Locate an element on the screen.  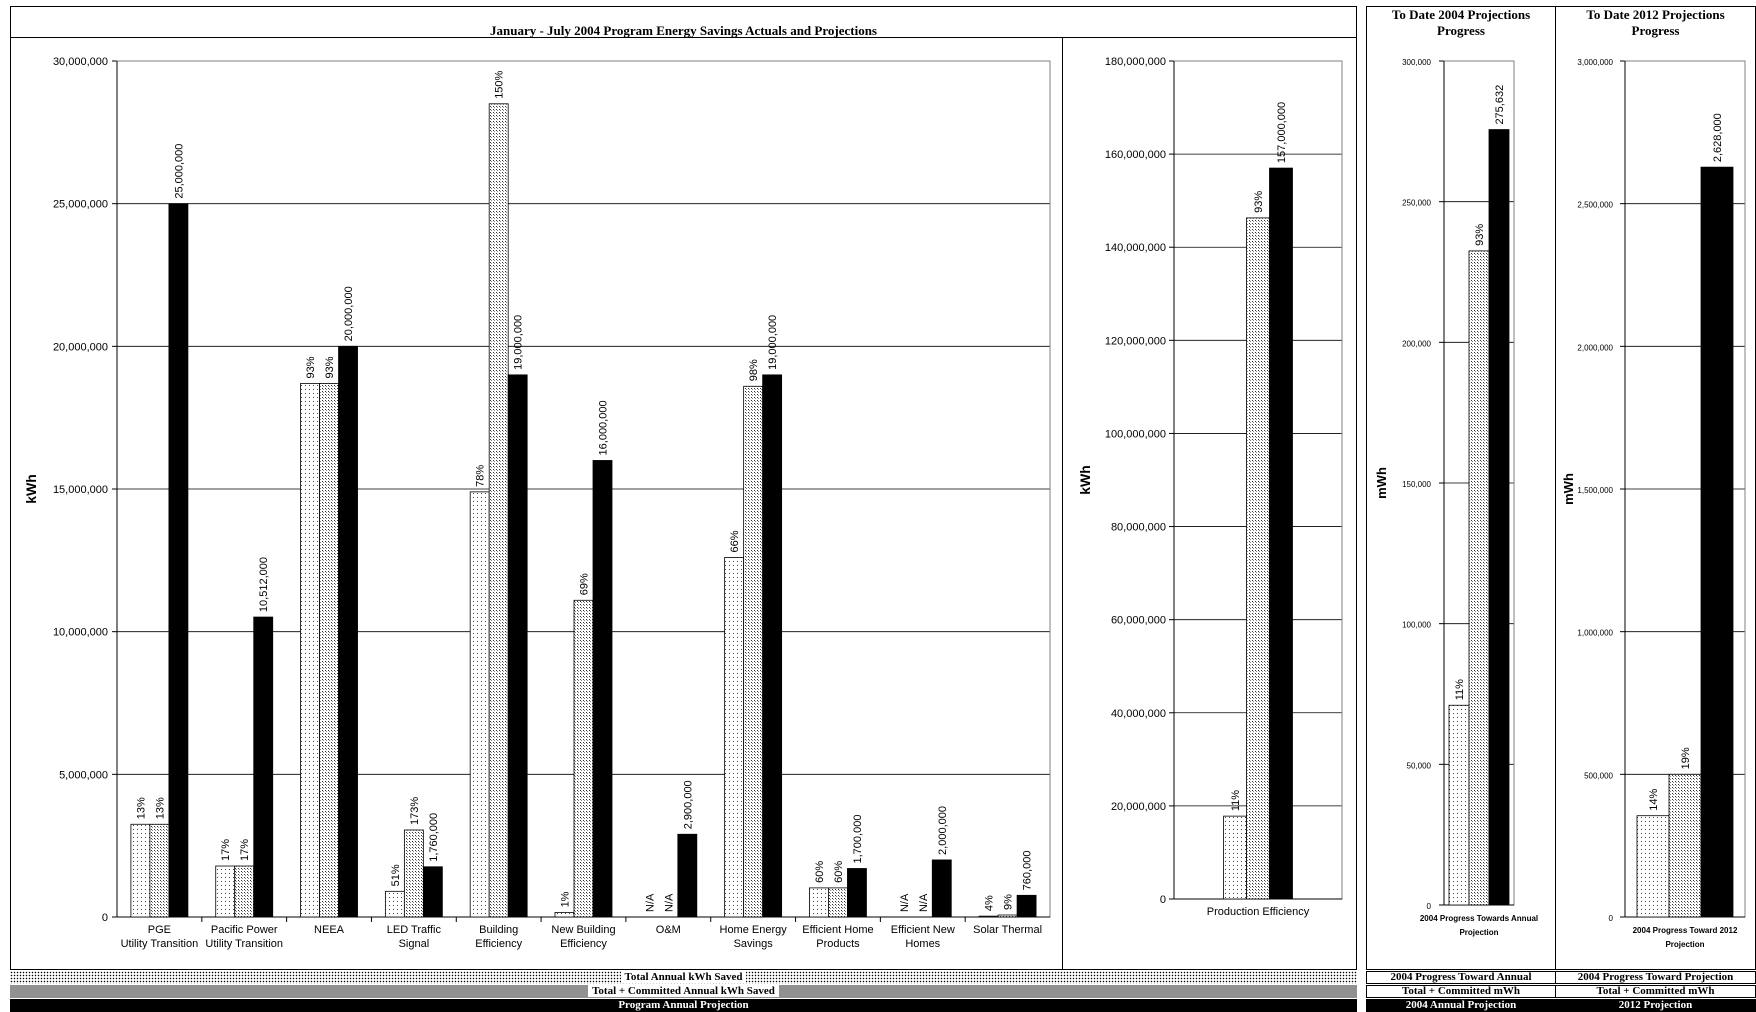
legend-committed-p3-label: Total + Committed mWh is located at coordinates (1461, 991).